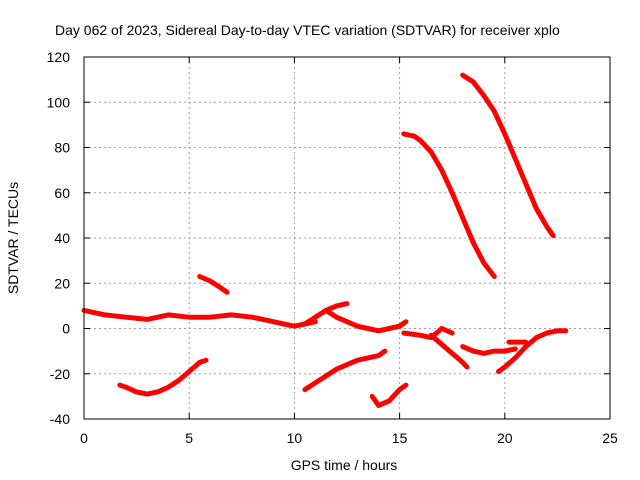 The image size is (640, 480). What do you see at coordinates (84, 438) in the screenshot?
I see `x-tick-label: 0` at bounding box center [84, 438].